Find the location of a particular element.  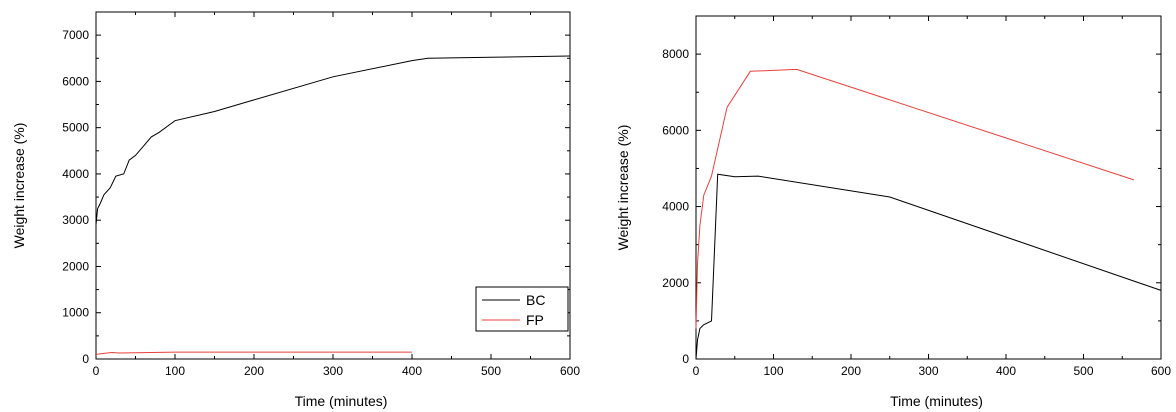

y-tick-label: 1000 is located at coordinates (75, 313).